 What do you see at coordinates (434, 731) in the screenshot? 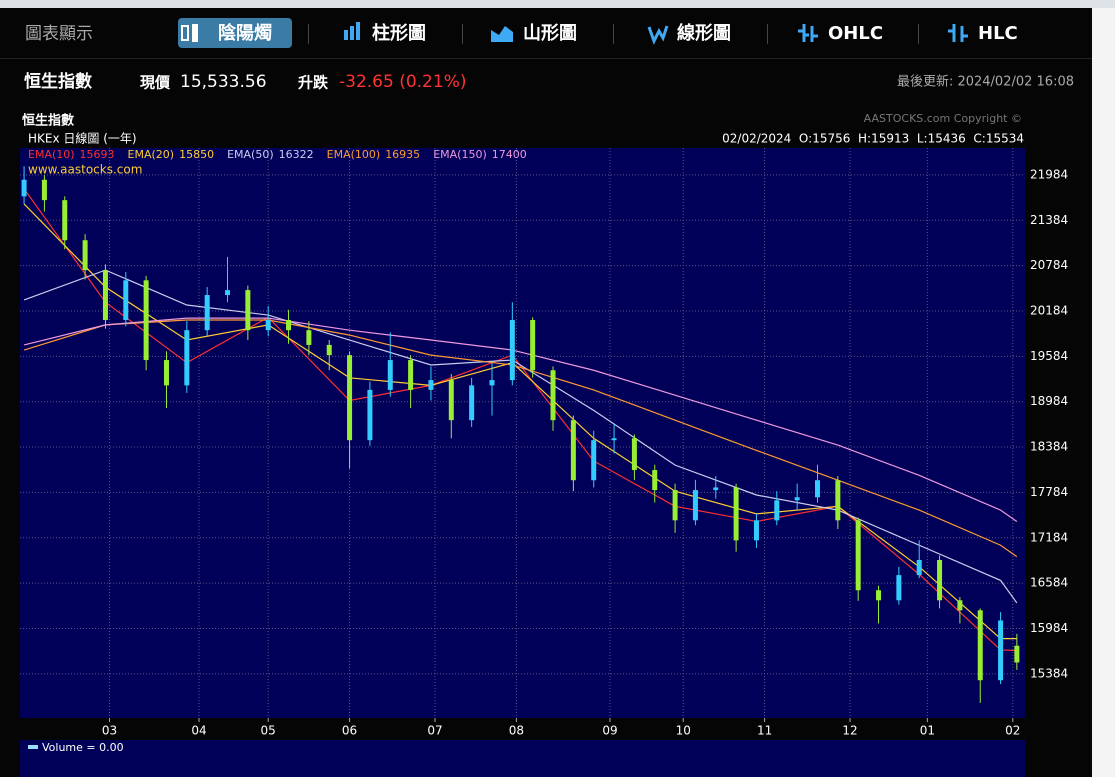
I see `x-tick-label: 07` at bounding box center [434, 731].